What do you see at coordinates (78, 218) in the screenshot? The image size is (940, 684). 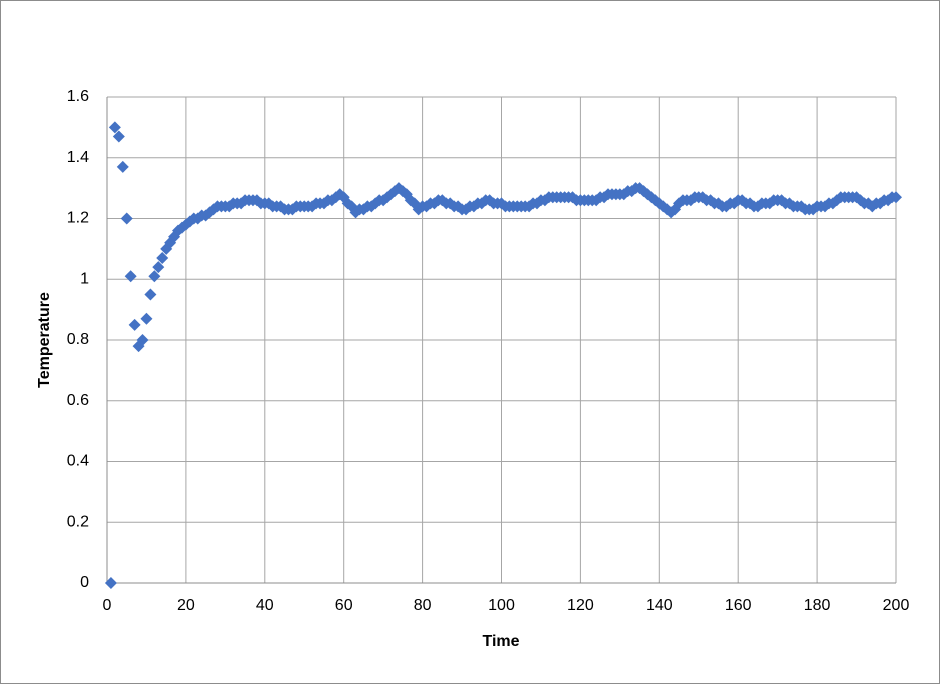 I see `y-tick-label: 1.2` at bounding box center [78, 218].